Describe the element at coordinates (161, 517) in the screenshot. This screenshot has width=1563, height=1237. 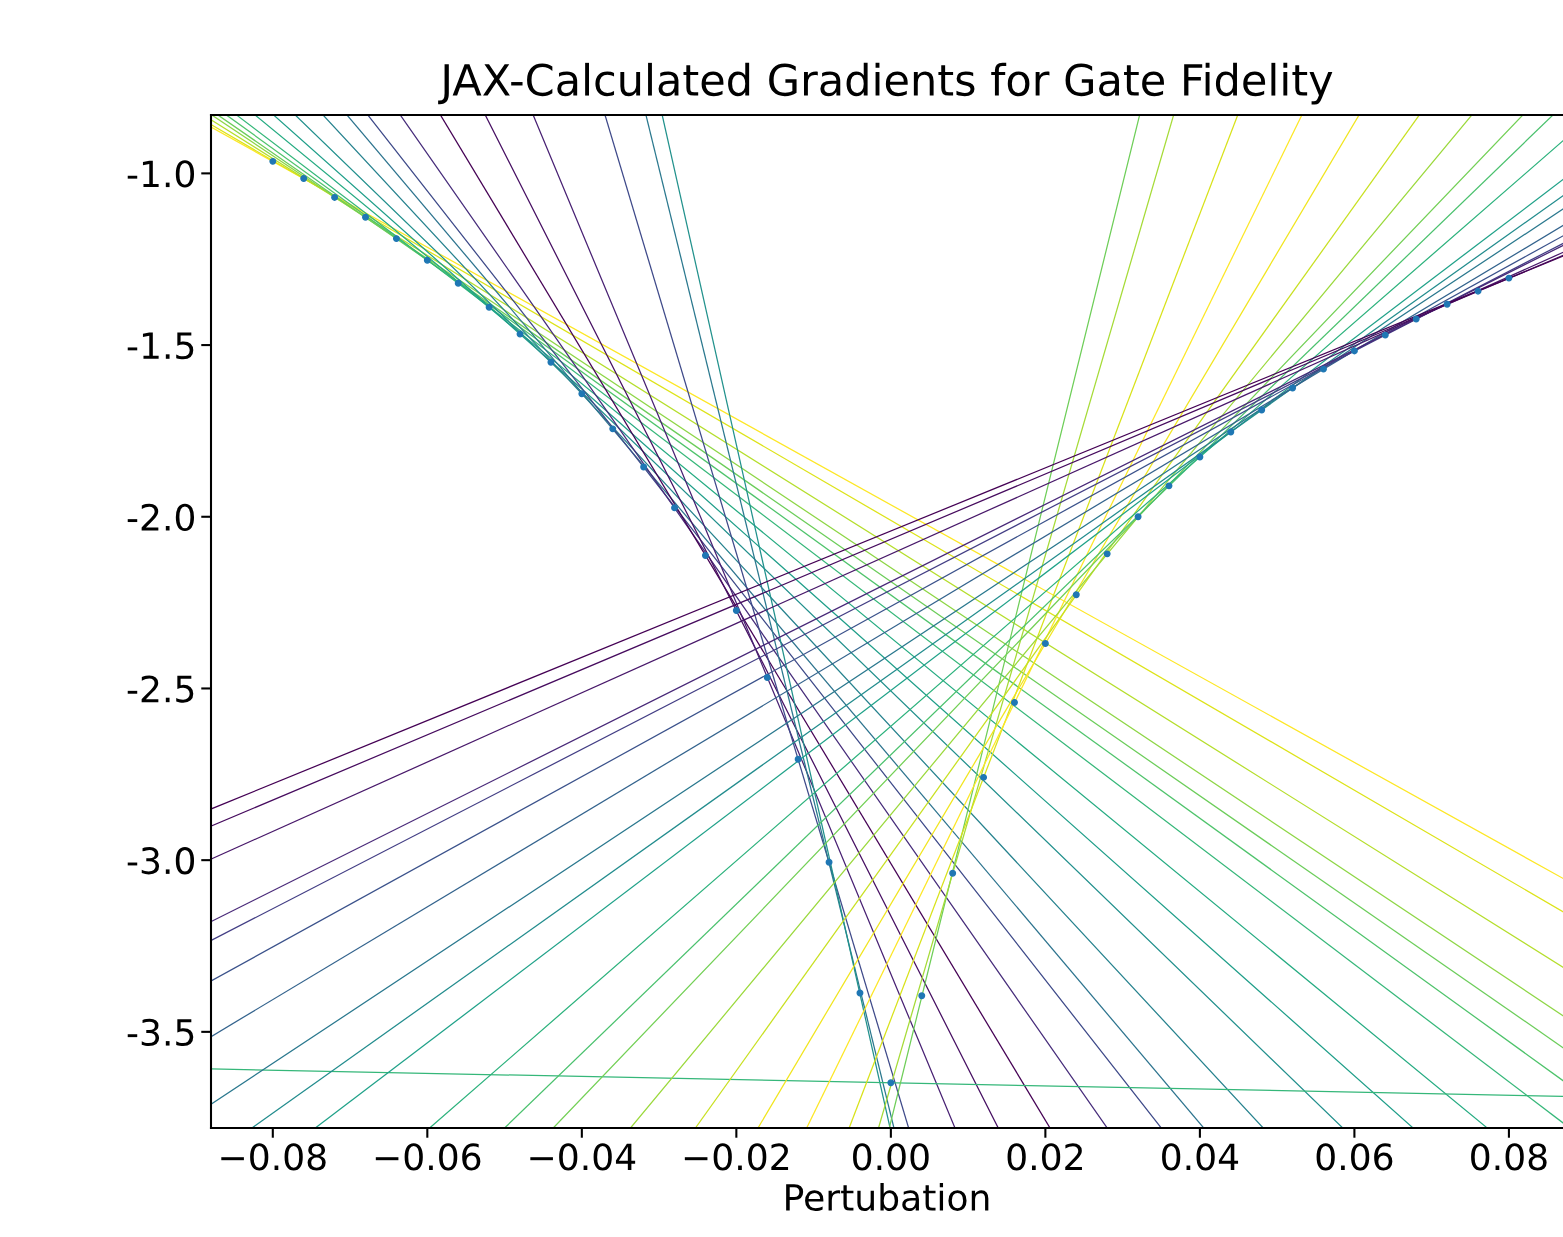
I see `y-tick-label: -2.0` at that location.